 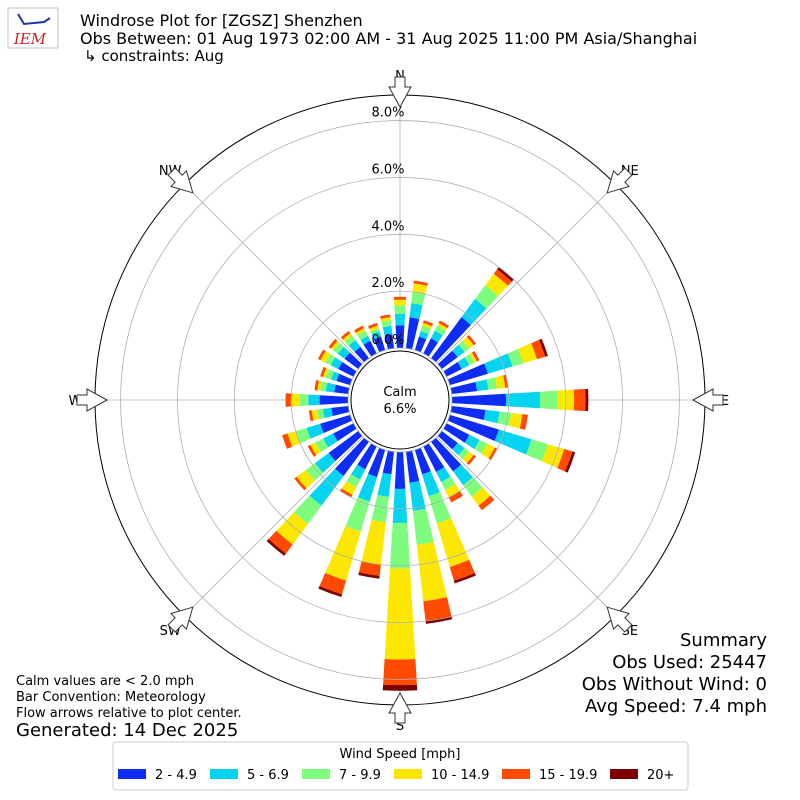 What do you see at coordinates (387, 113) in the screenshot?
I see `y-tick-label: 8.0%` at bounding box center [387, 113].